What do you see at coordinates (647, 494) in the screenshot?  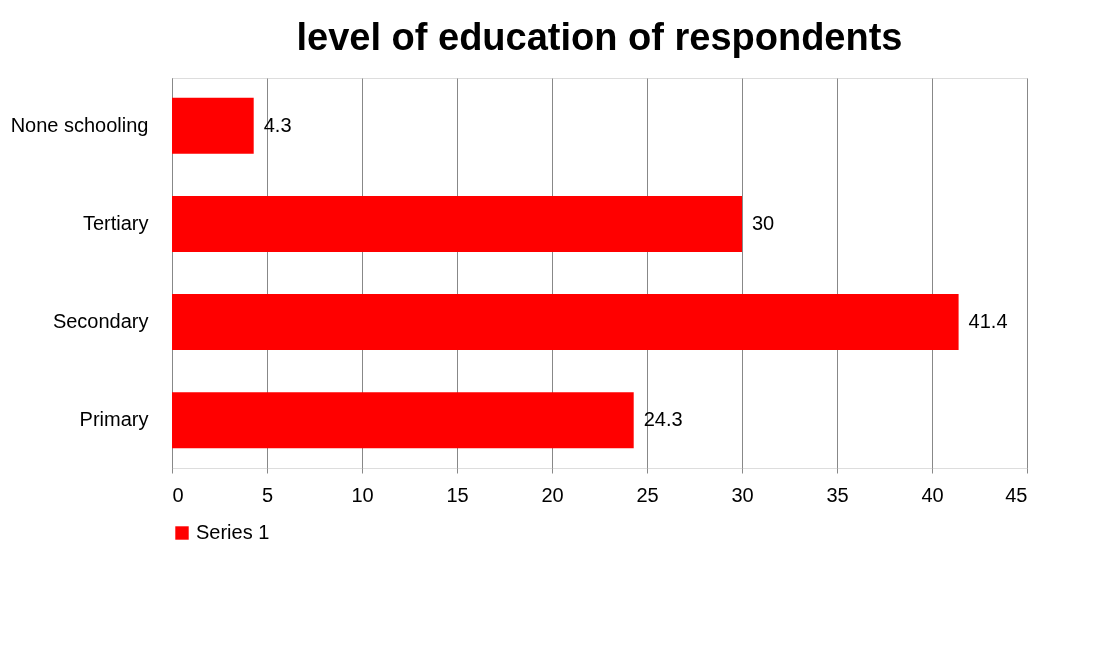 I see `x-tick-label: 25` at bounding box center [647, 494].